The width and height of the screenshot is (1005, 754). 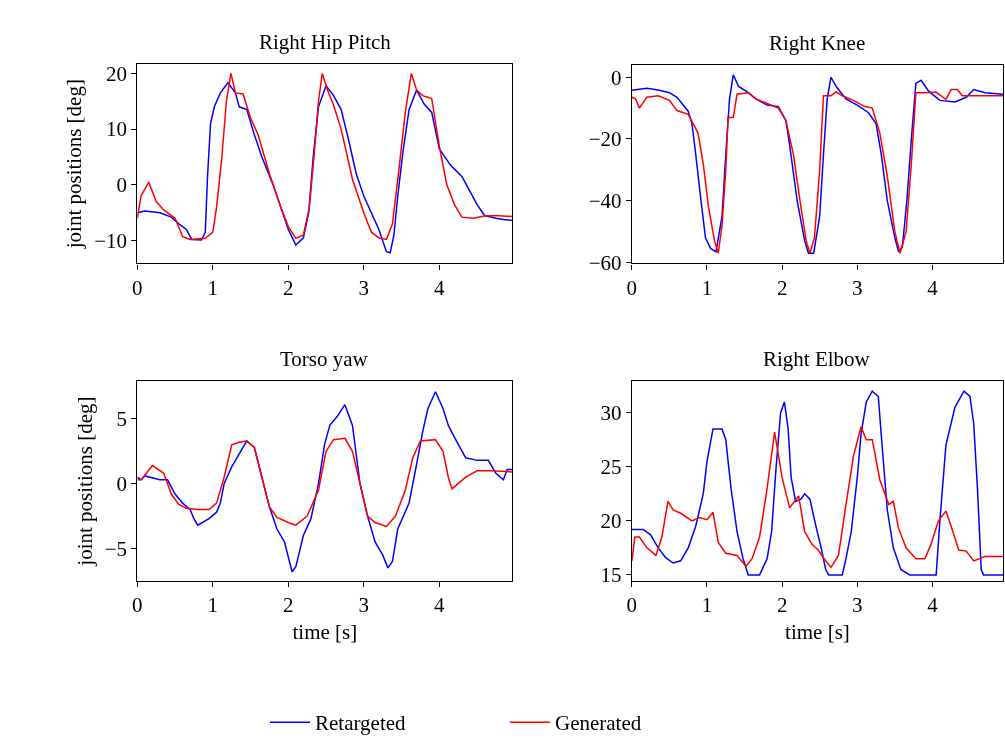 I want to click on y-tick-label: −10, so click(x=111, y=240).